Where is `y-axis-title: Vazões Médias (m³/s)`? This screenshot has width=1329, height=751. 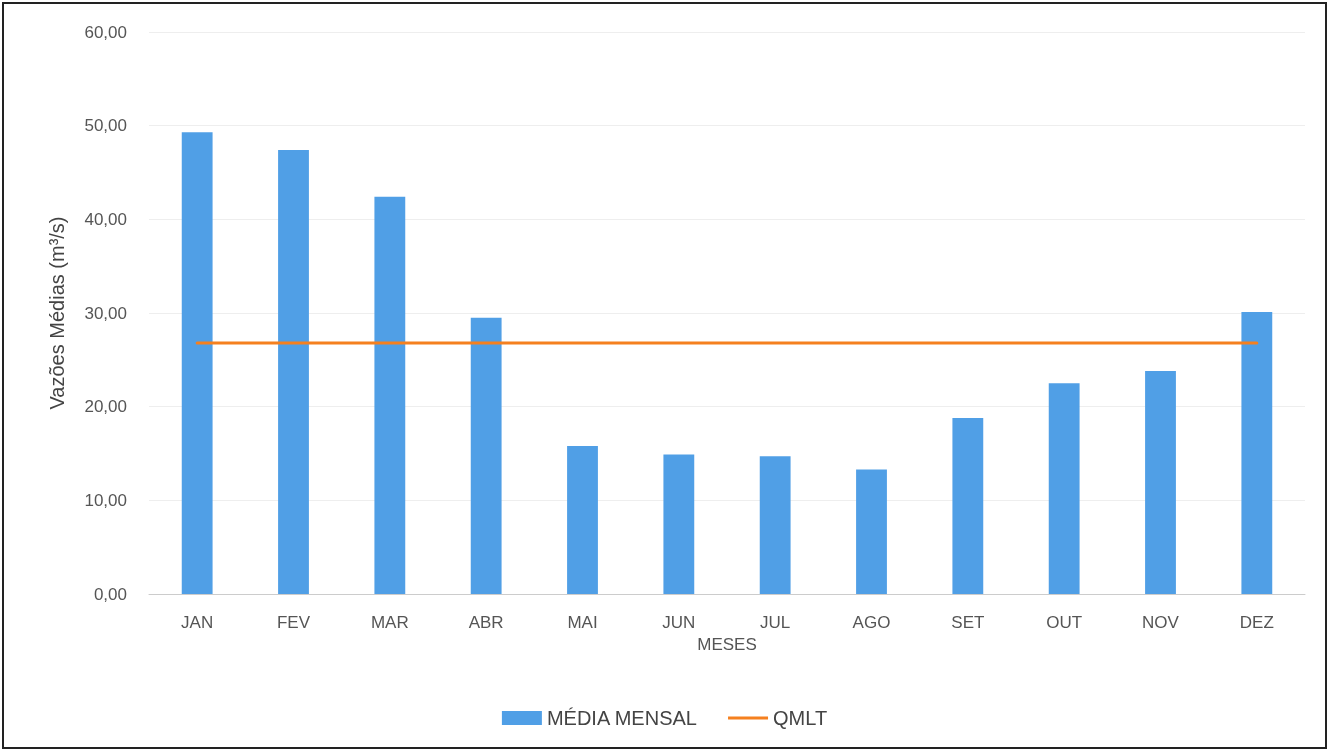
y-axis-title: Vazões Médias (m³/s) is located at coordinates (57, 313).